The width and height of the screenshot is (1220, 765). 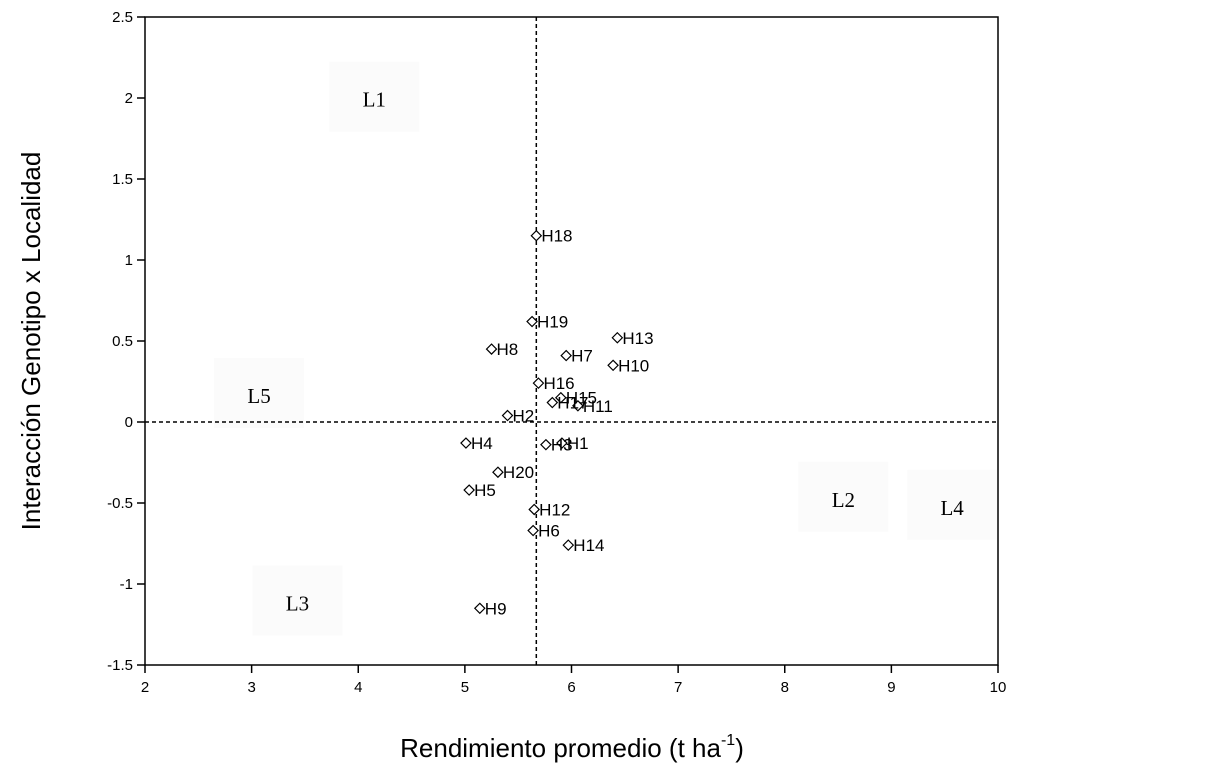 What do you see at coordinates (251, 687) in the screenshot?
I see `x-tick-label: 3` at bounding box center [251, 687].